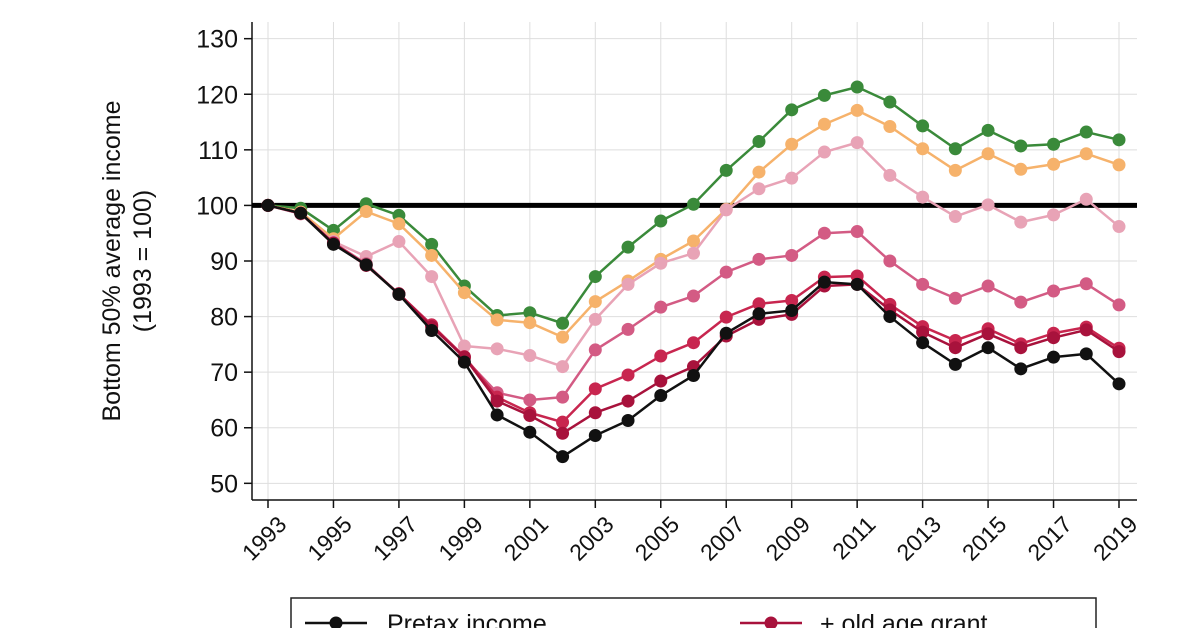  What do you see at coordinates (467, 619) in the screenshot?
I see `legend-label: Pretax income` at bounding box center [467, 619].